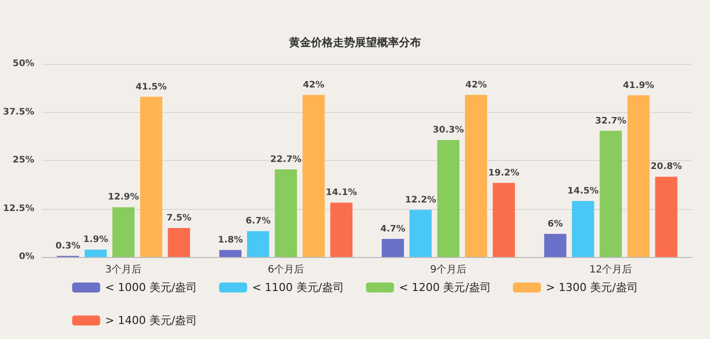  I want to click on x-tick-label: 3个月后, so click(123, 270).